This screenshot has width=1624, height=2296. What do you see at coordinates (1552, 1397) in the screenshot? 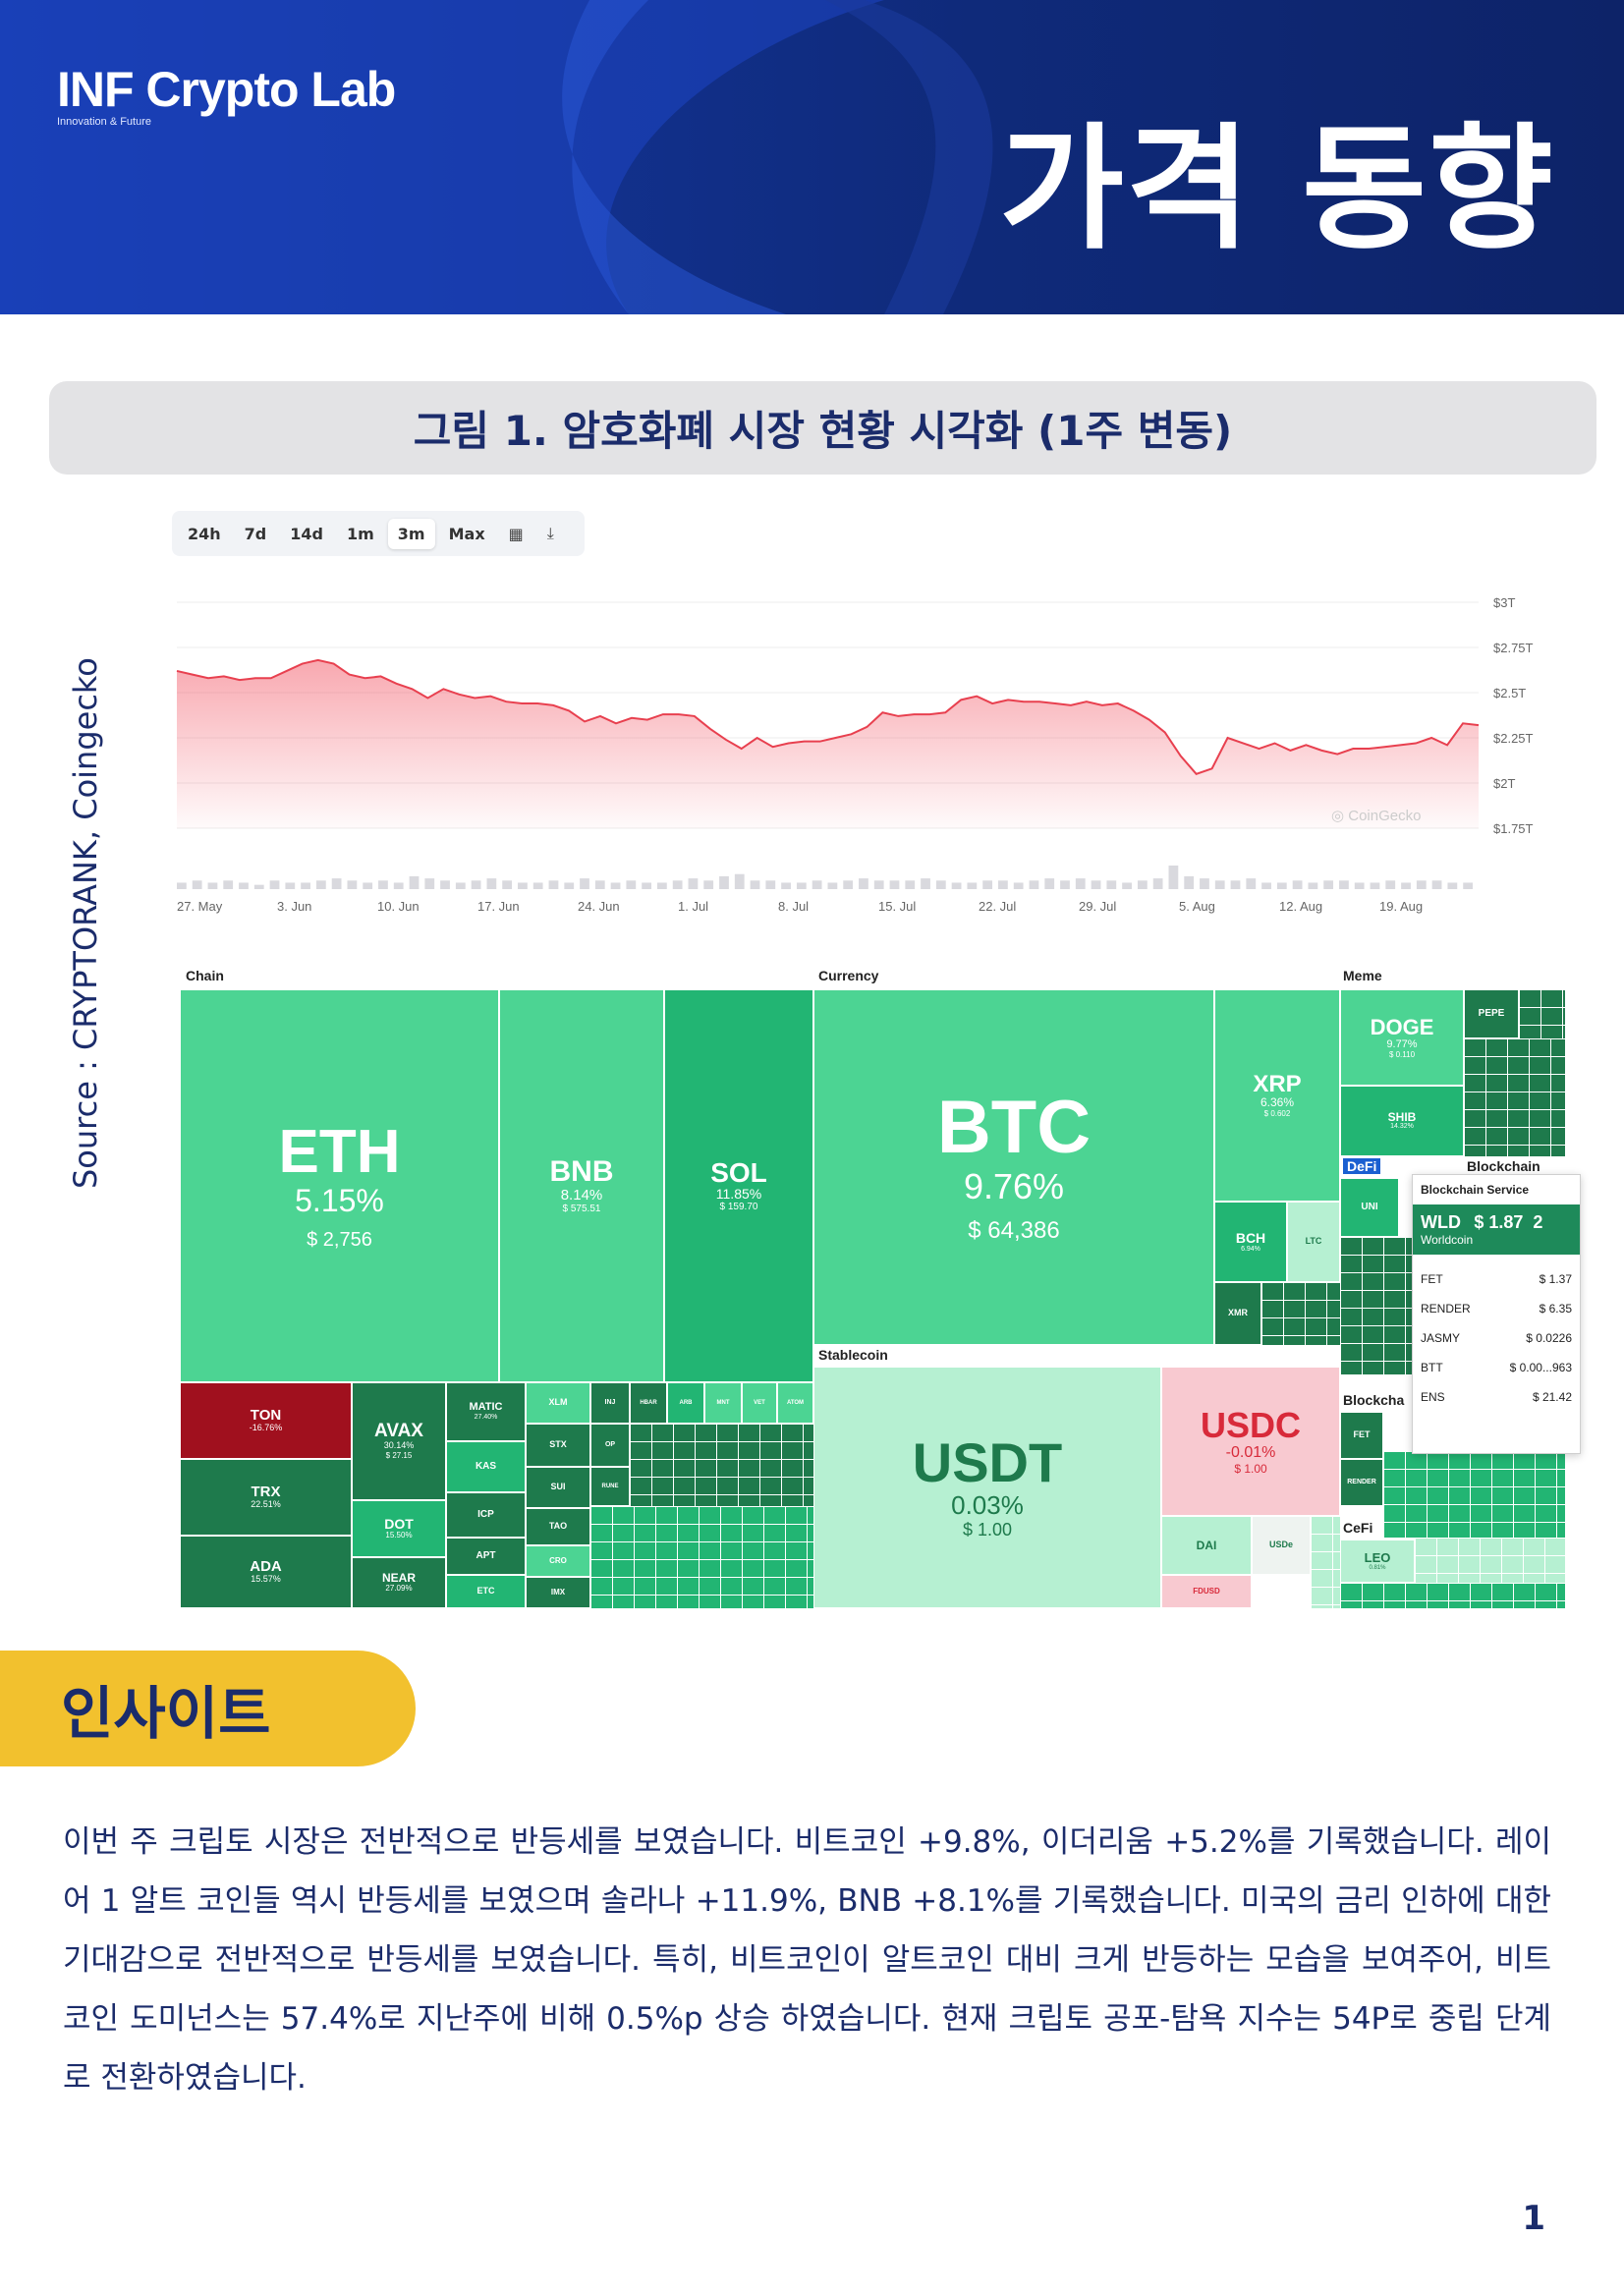
I see `tooltip-row-price: $ 21.42` at bounding box center [1552, 1397].